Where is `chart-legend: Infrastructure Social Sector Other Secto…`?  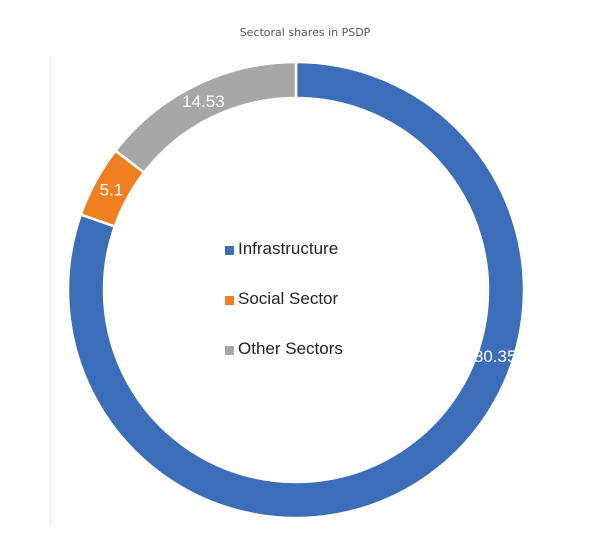
chart-legend: Infrastructure Social Sector Other Secto… is located at coordinates (284, 313).